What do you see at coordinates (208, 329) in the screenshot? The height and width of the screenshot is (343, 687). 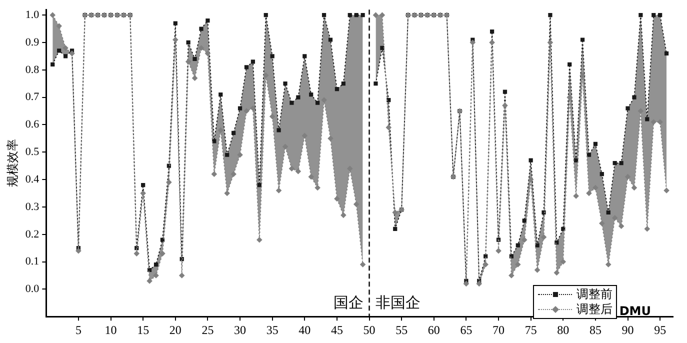 I see `x-tick-label: 25` at bounding box center [208, 329].